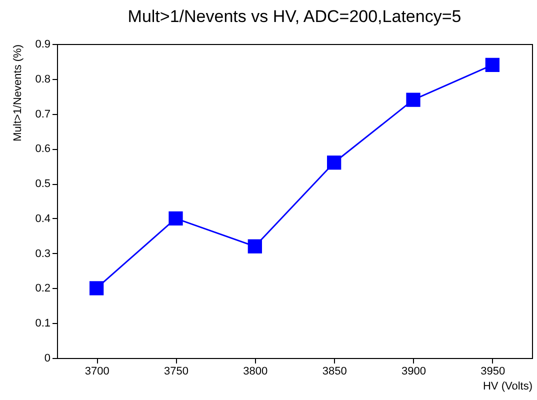 This screenshot has width=537, height=400. Describe the element at coordinates (42, 149) in the screenshot. I see `y-tick-label: 0.6` at that location.